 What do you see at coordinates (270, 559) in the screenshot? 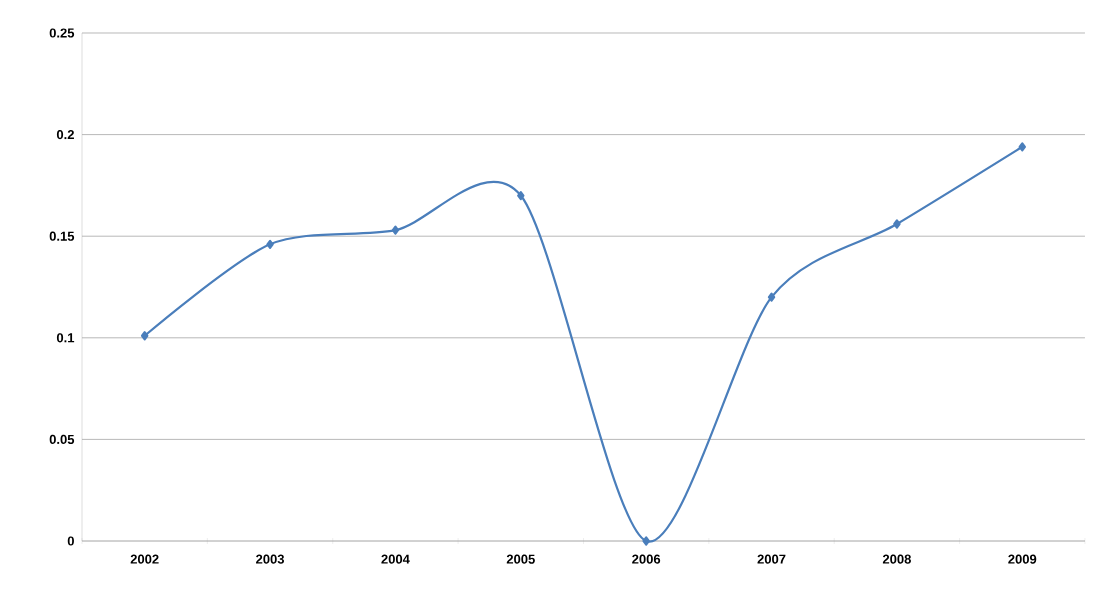
I see `x-tick-label: 2003` at bounding box center [270, 559].